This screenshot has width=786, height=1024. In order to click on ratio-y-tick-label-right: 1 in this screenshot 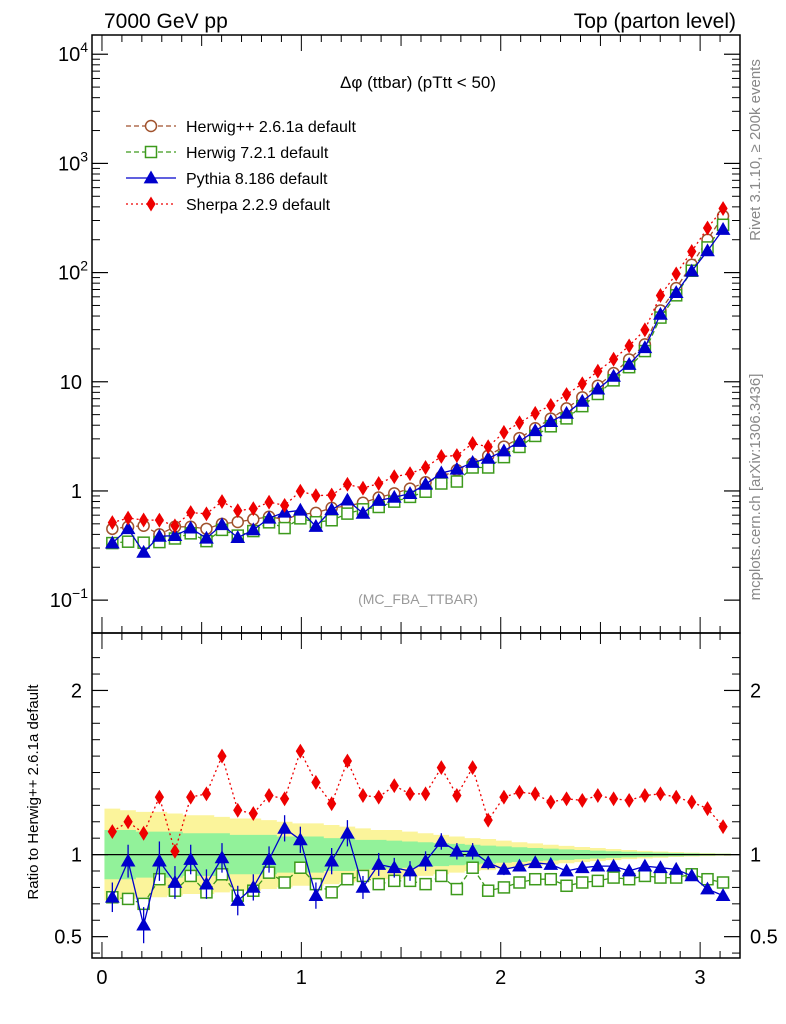, I will do `click(755, 856)`.